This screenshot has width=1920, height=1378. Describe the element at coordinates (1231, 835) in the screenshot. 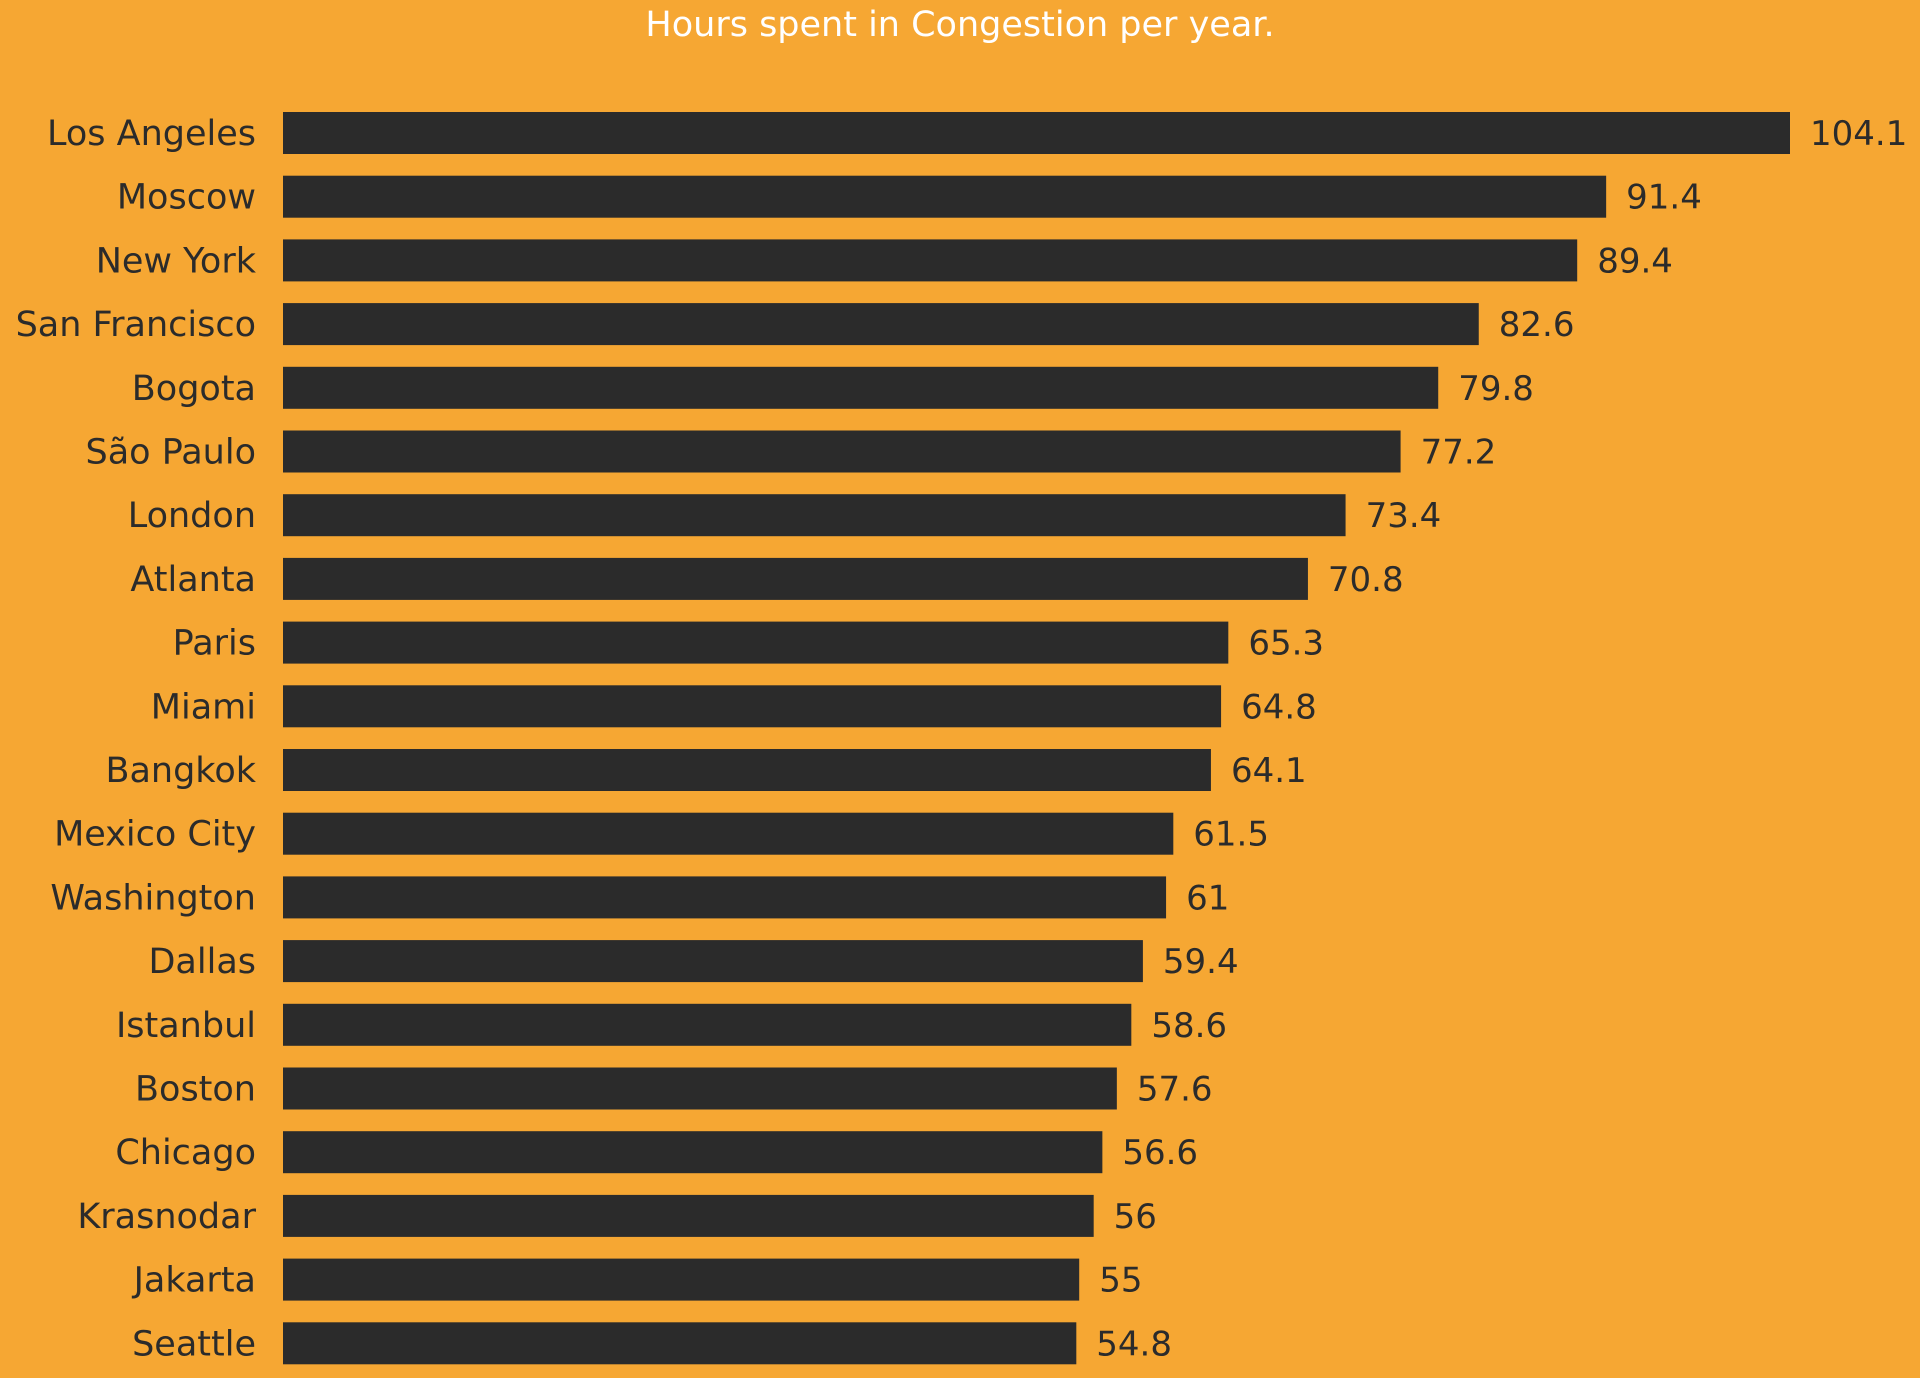

I see `value-label-mexico-city: 61.5` at that location.